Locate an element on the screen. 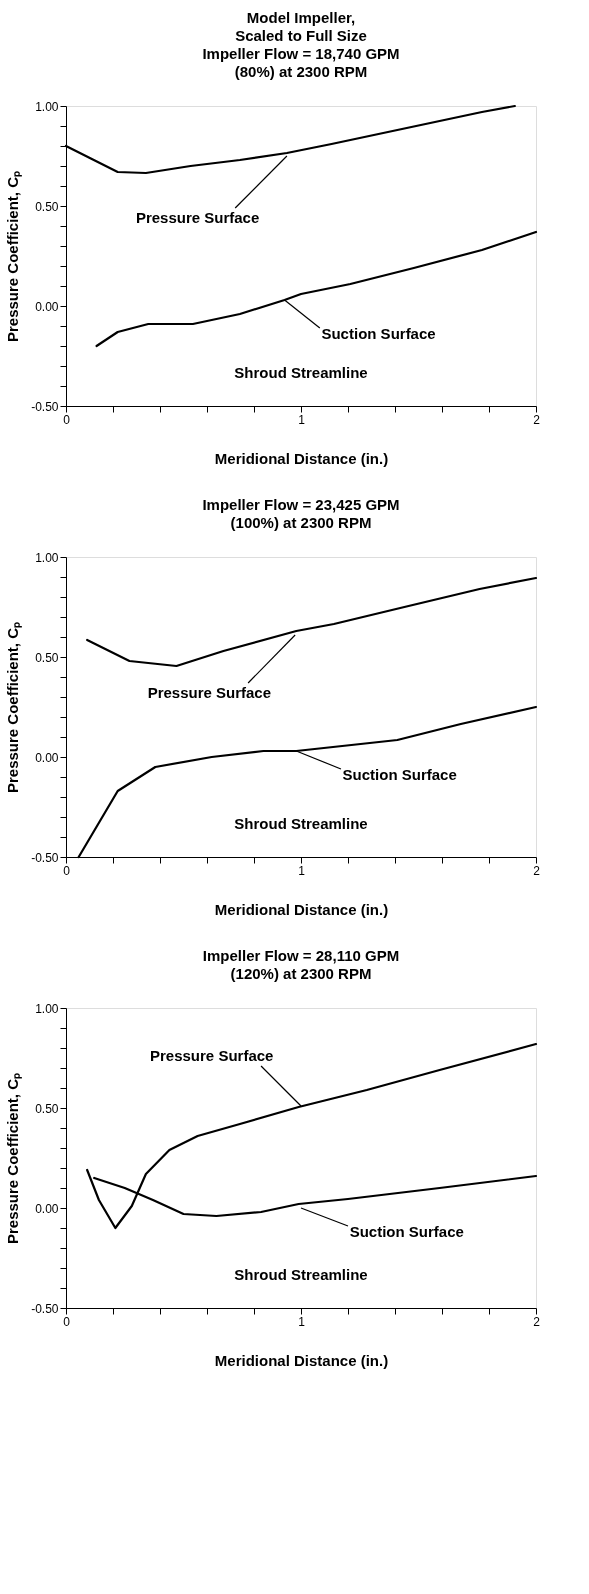 This screenshot has width=589, height=1594. chart-title: Impeller Flow = 28,110 GPM (120%) at 2300 RPM is located at coordinates (301, 964).